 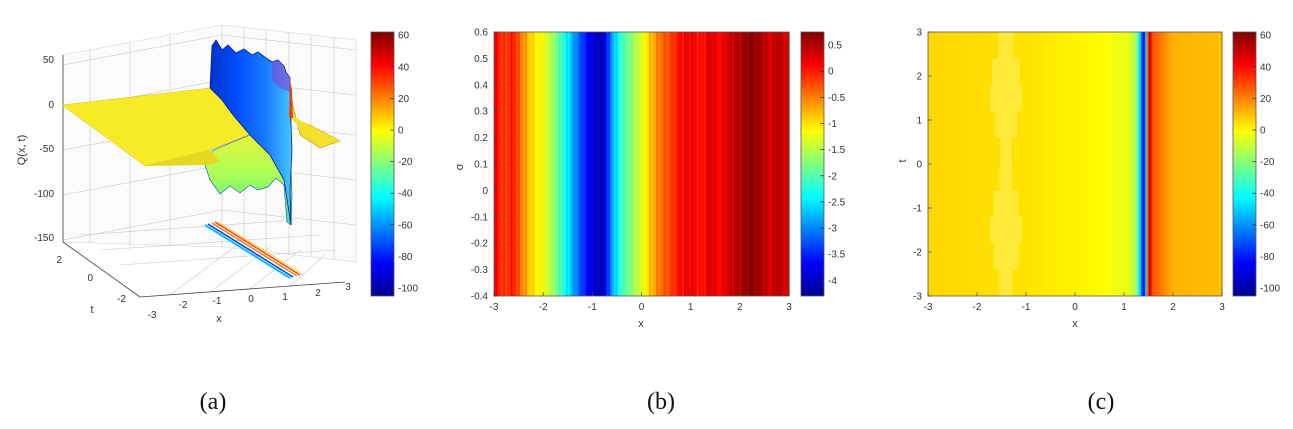 I want to click on y-tick-label: 0.1, so click(x=481, y=165).